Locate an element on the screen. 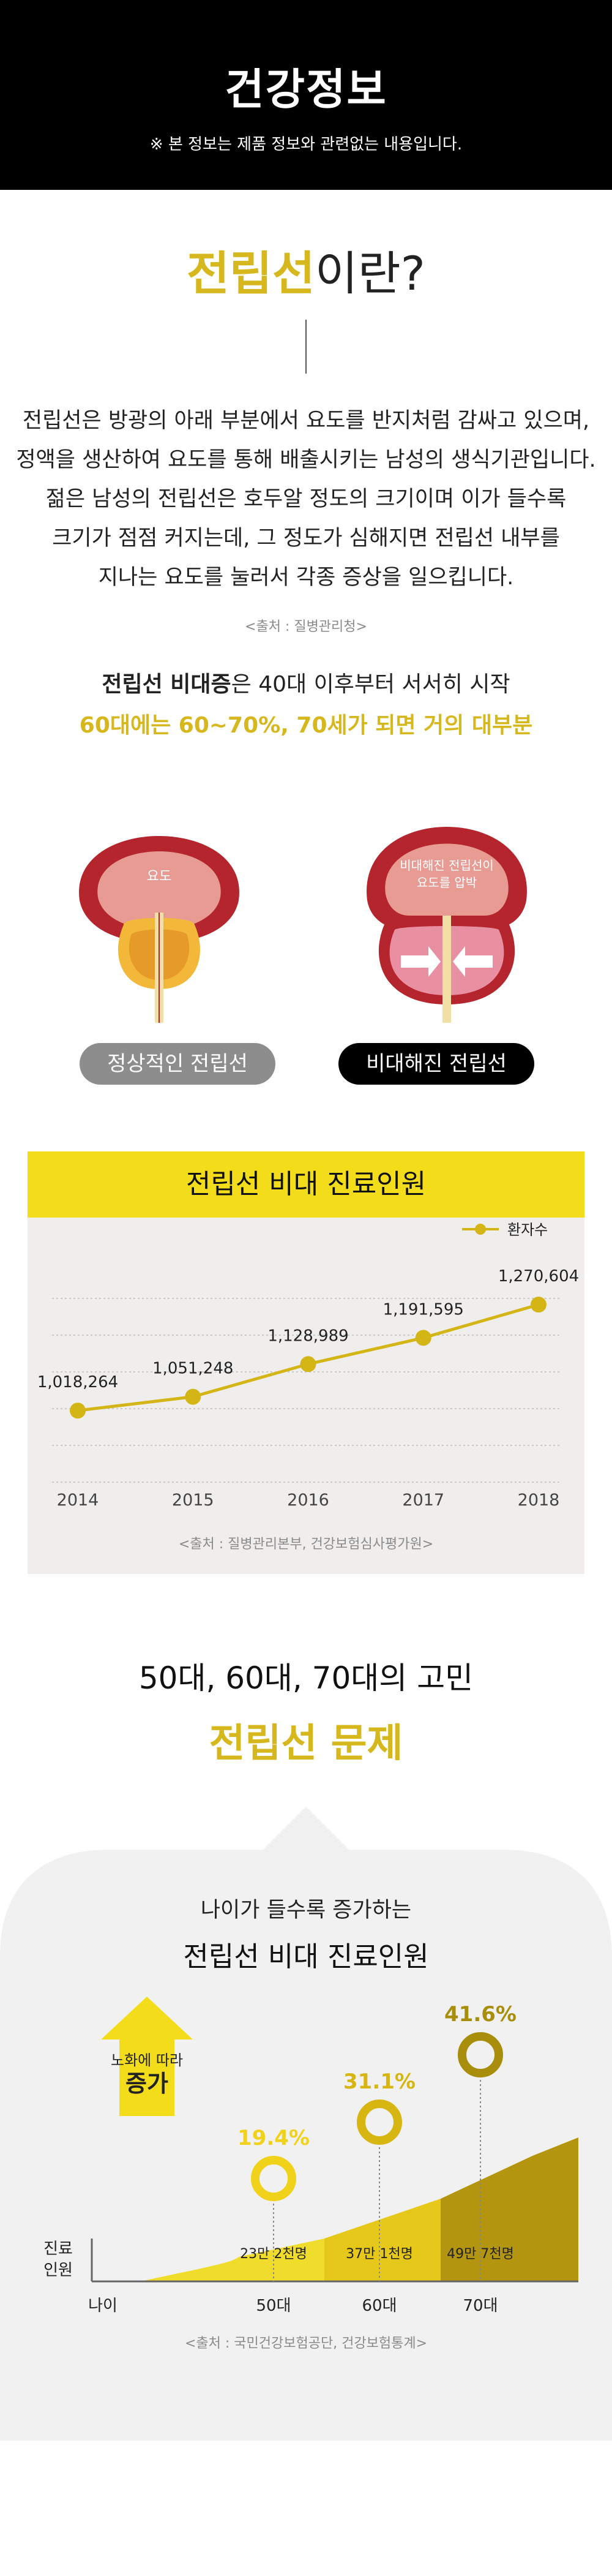 This screenshot has height=2576, width=612. bph-lead-highlight: 60대에는 60~70%, 70세가 되면 거의 대부분 is located at coordinates (306, 725).